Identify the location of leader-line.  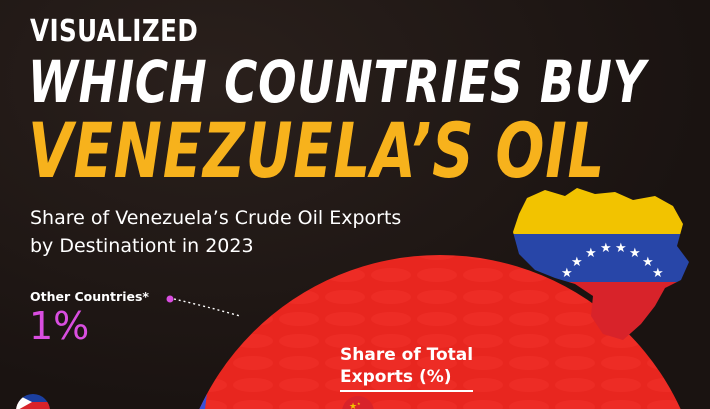
(207, 307).